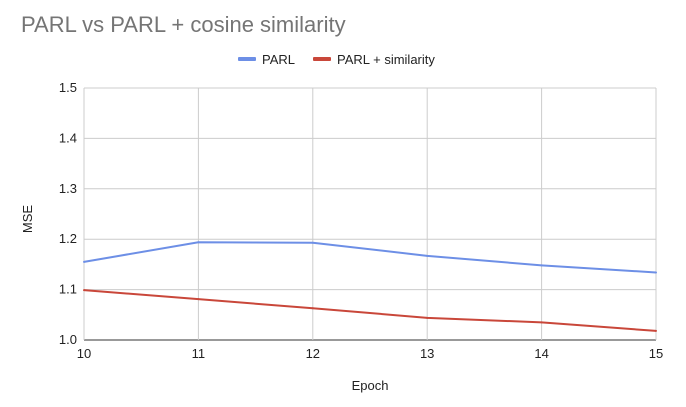  I want to click on x-tick-label: 13, so click(427, 353).